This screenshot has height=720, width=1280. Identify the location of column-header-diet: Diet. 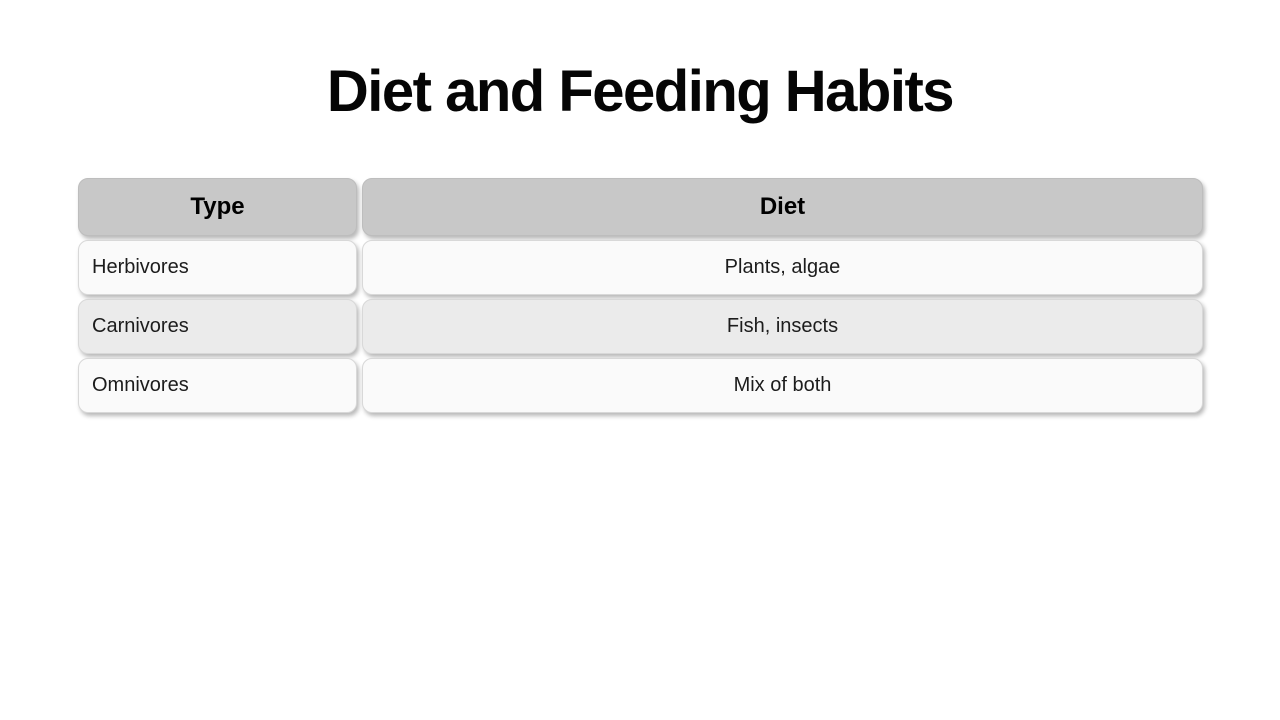
(782, 207).